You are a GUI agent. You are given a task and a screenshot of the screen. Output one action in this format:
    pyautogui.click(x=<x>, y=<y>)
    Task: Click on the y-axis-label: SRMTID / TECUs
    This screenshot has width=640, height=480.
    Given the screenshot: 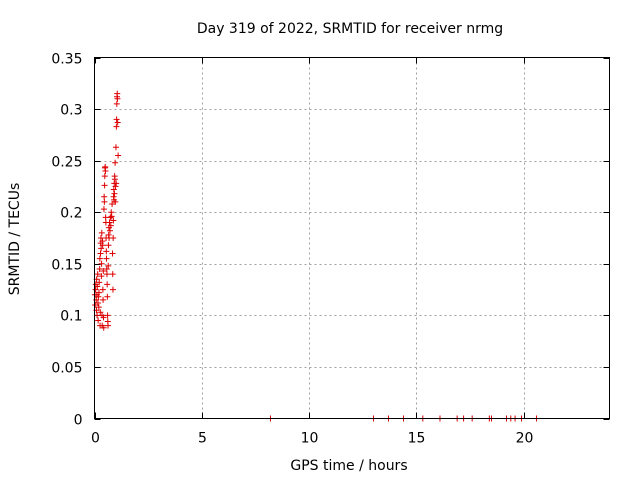 What is the action you would take?
    pyautogui.click(x=15, y=239)
    